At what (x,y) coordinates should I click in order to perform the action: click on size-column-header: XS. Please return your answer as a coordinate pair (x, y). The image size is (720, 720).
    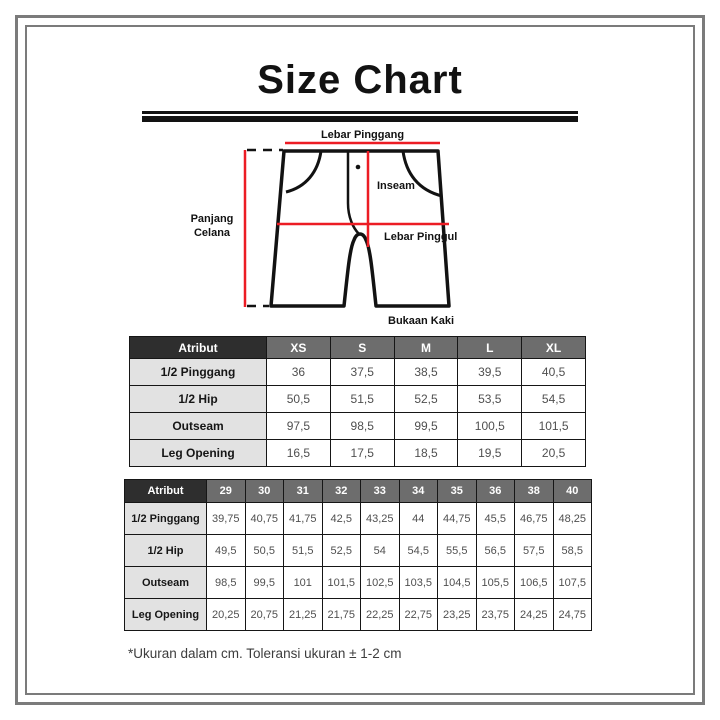
    Looking at the image, I should click on (298, 347).